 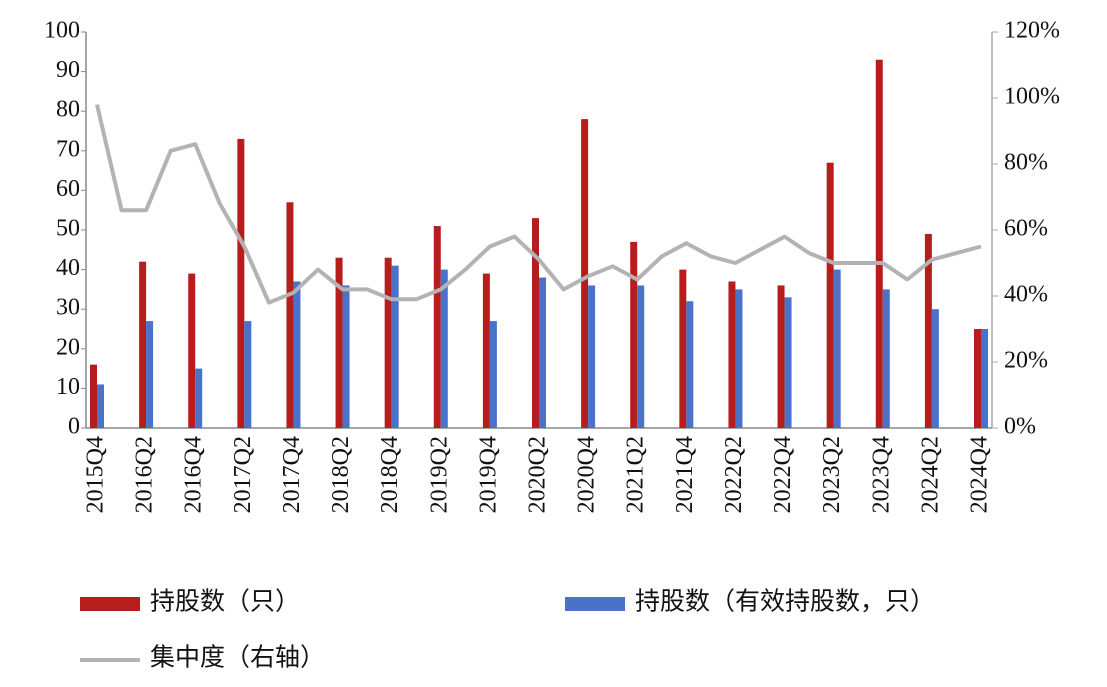 What do you see at coordinates (832, 474) in the screenshot?
I see `x-tick-label: 2023Q2` at bounding box center [832, 474].